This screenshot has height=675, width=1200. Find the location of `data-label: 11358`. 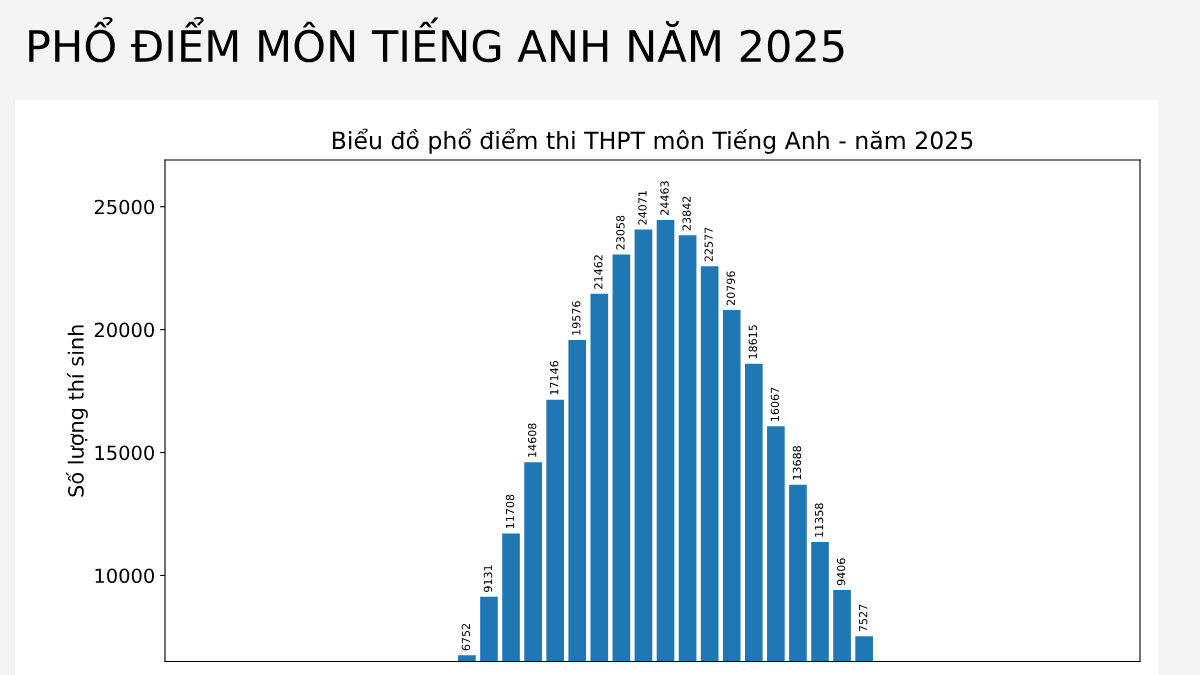

data-label: 11358 is located at coordinates (819, 520).